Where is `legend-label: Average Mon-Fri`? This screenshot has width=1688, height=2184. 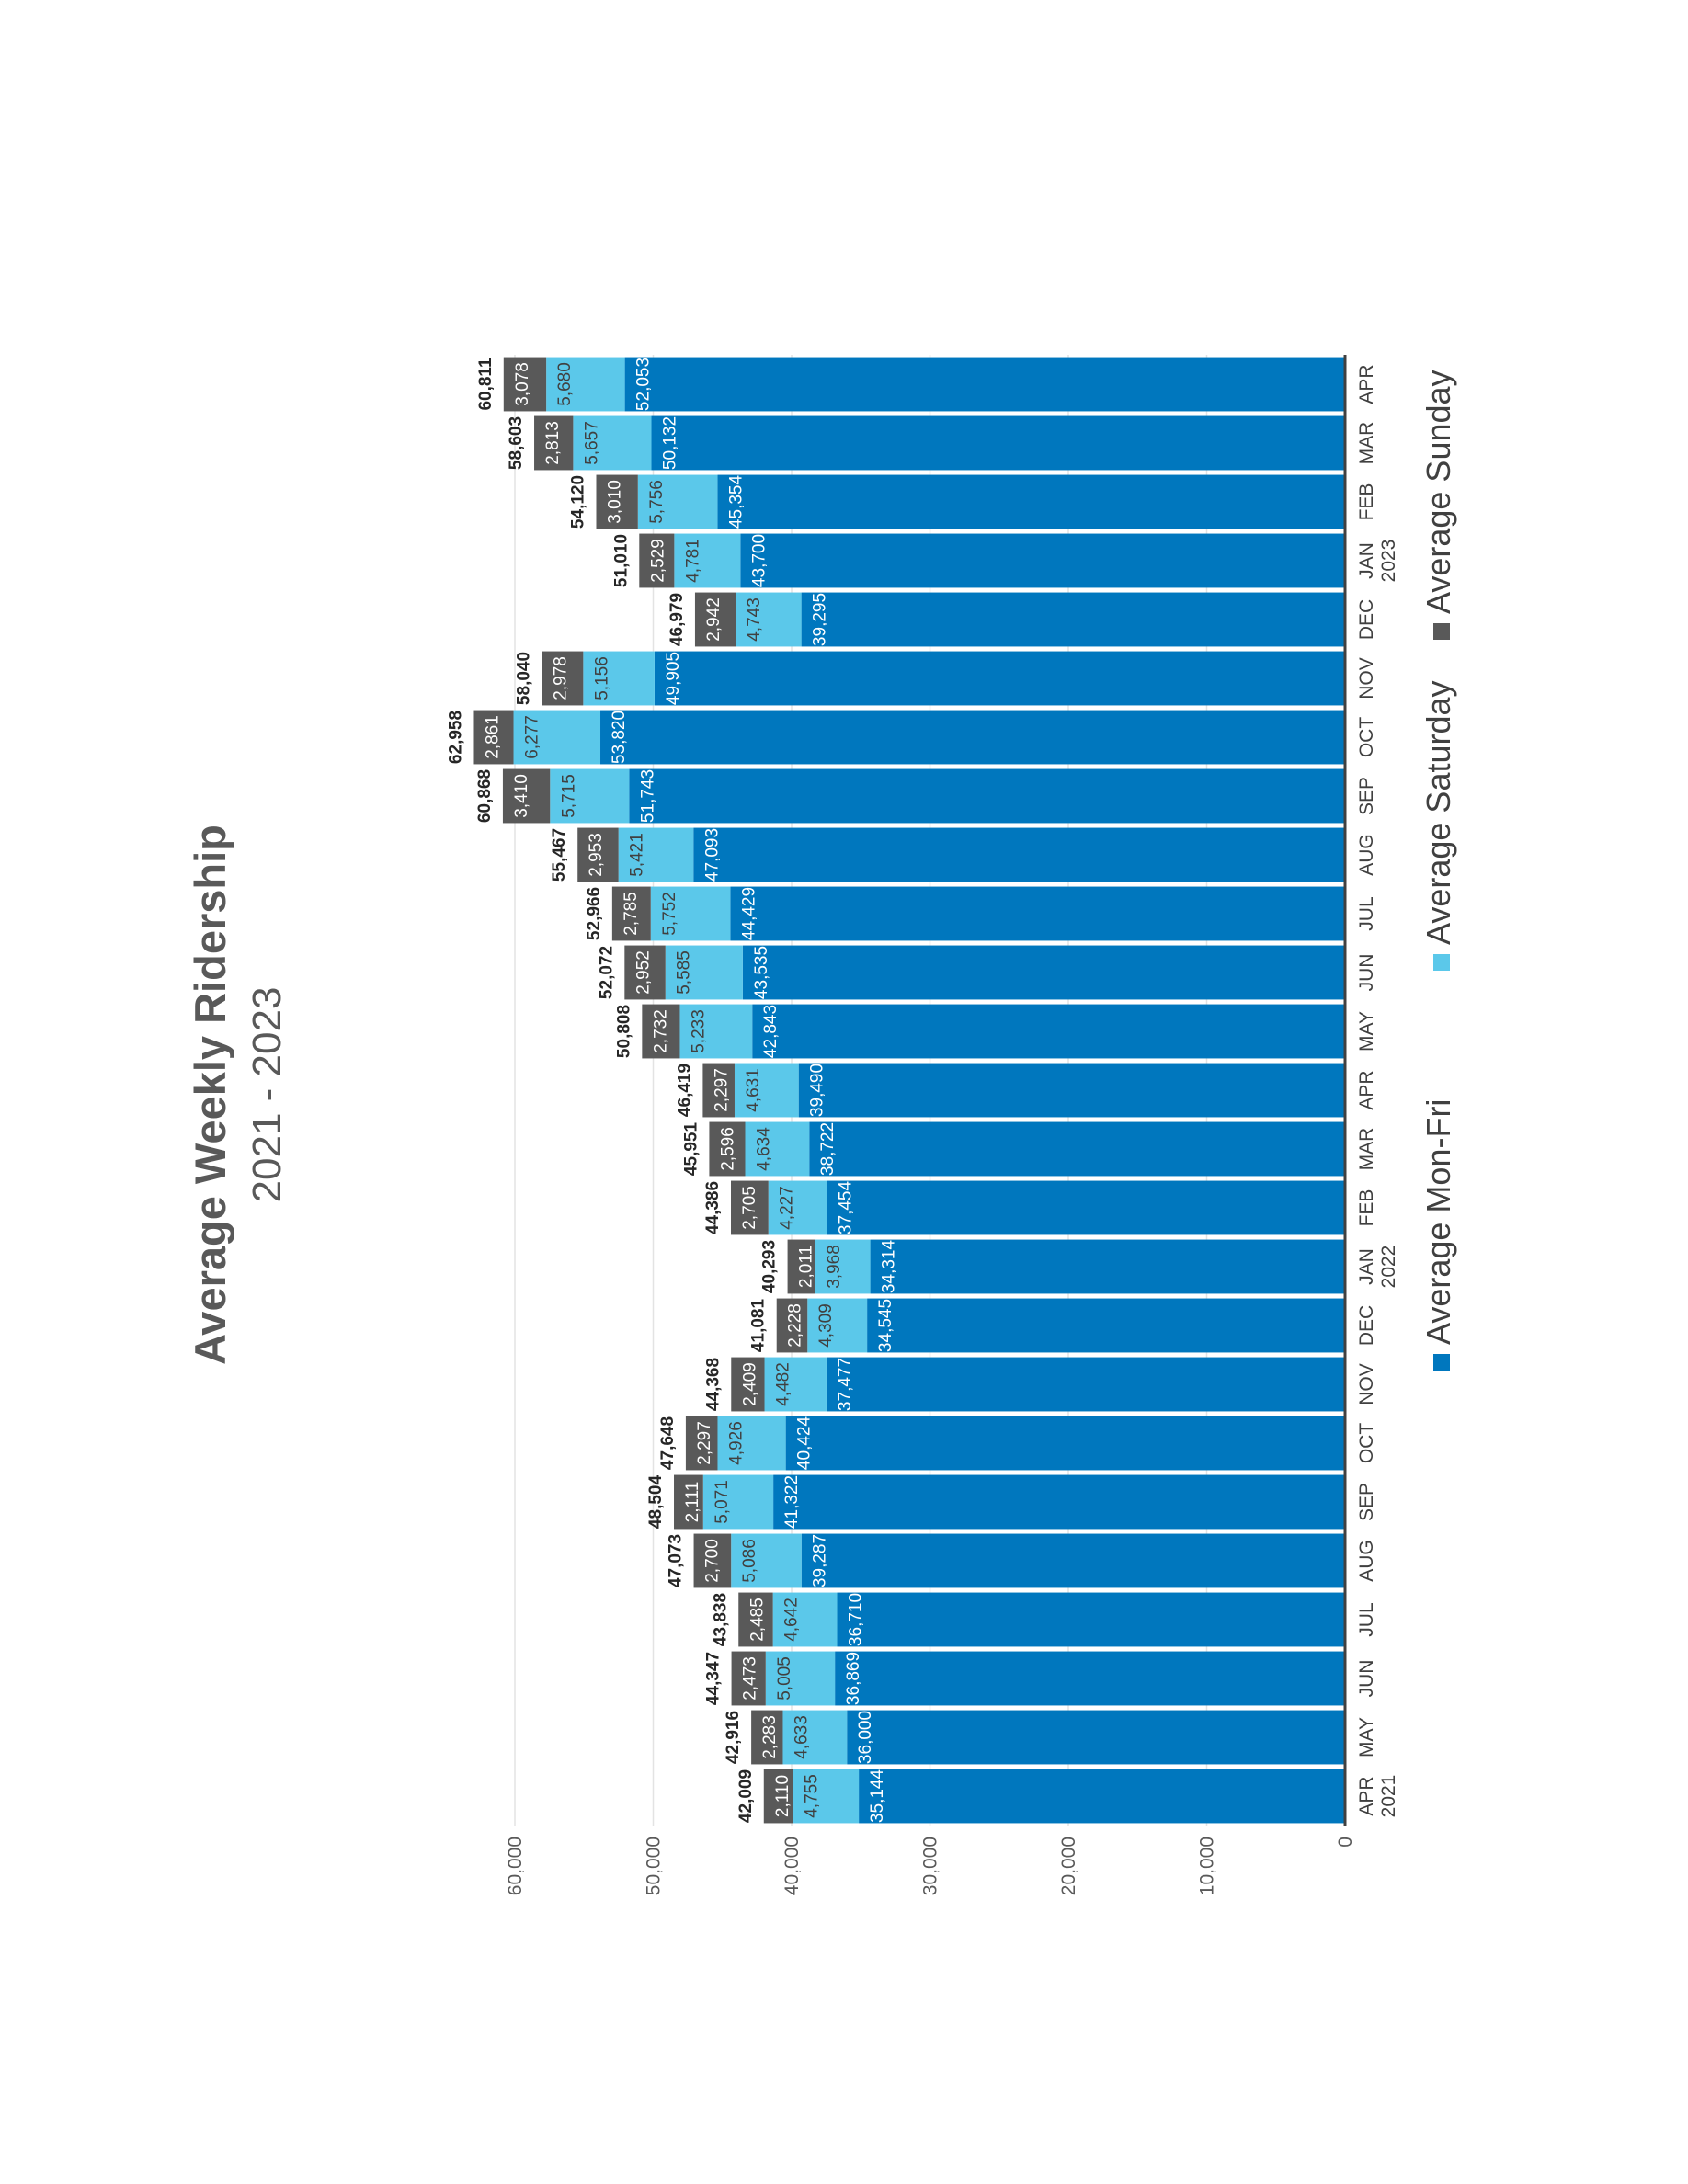 legend-label: Average Mon-Fri is located at coordinates (1439, 1222).